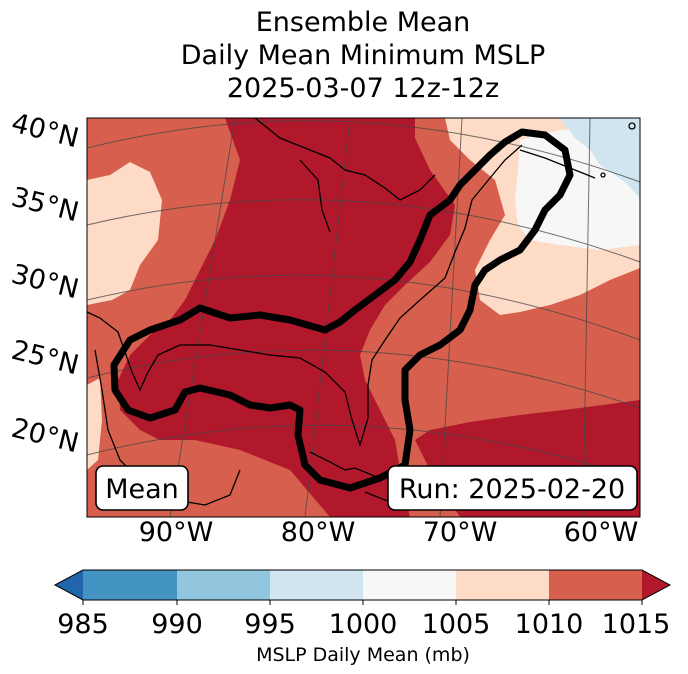 This screenshot has width=688, height=674. Describe the element at coordinates (363, 22) in the screenshot. I see `title-line-1: Ensemble Mean` at that location.